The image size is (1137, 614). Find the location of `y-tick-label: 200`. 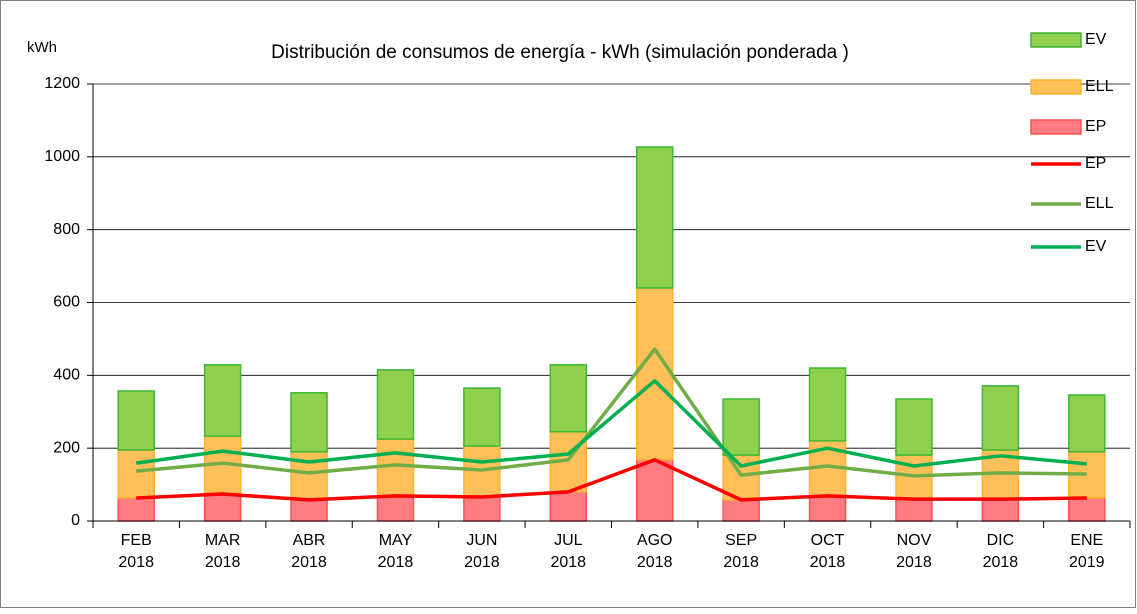

y-tick-label: 200 is located at coordinates (66, 447).